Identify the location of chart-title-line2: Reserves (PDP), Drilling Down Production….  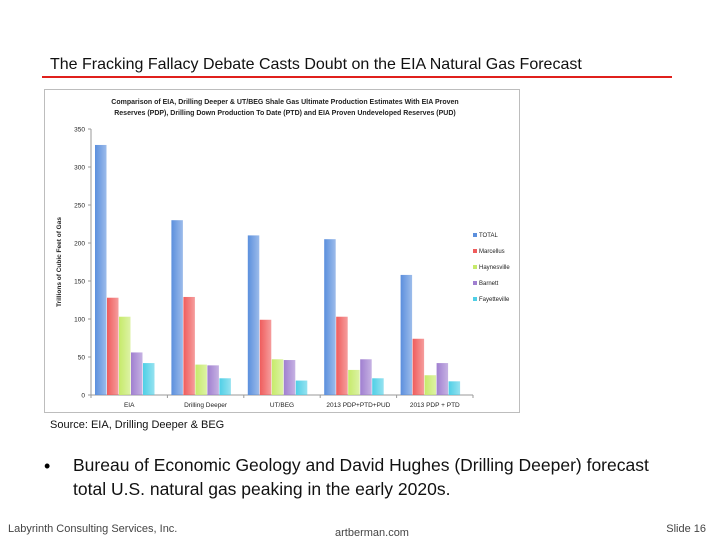
(285, 113).